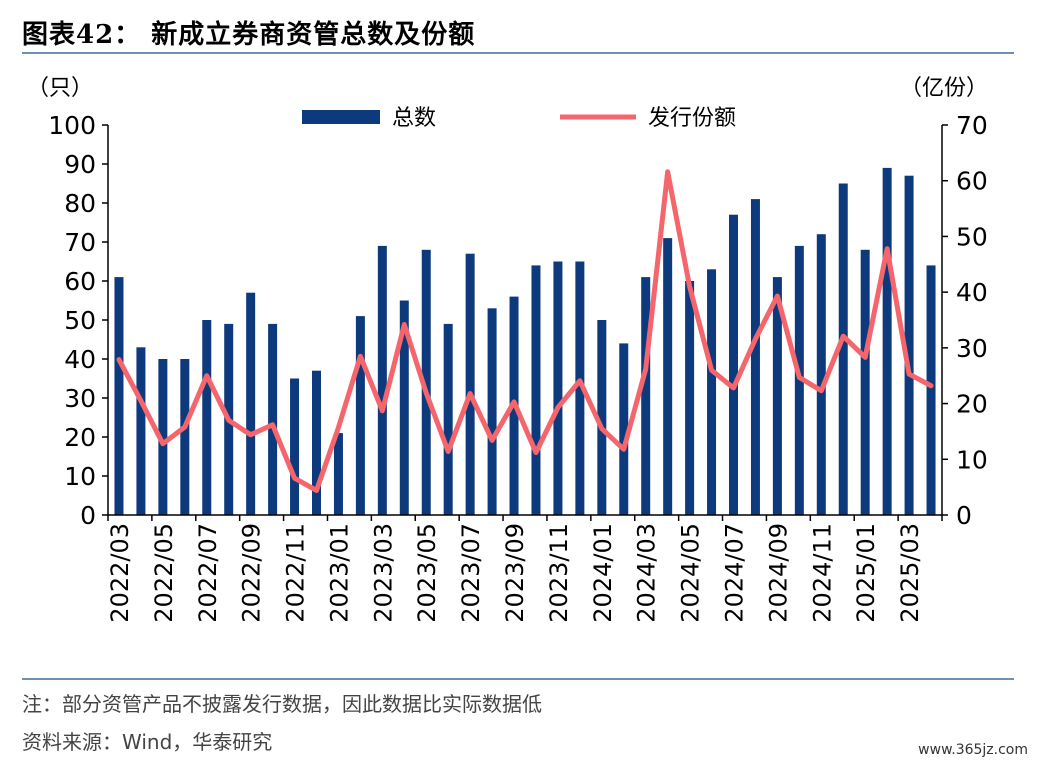  I want to click on right-tick-label: 10, so click(972, 459).